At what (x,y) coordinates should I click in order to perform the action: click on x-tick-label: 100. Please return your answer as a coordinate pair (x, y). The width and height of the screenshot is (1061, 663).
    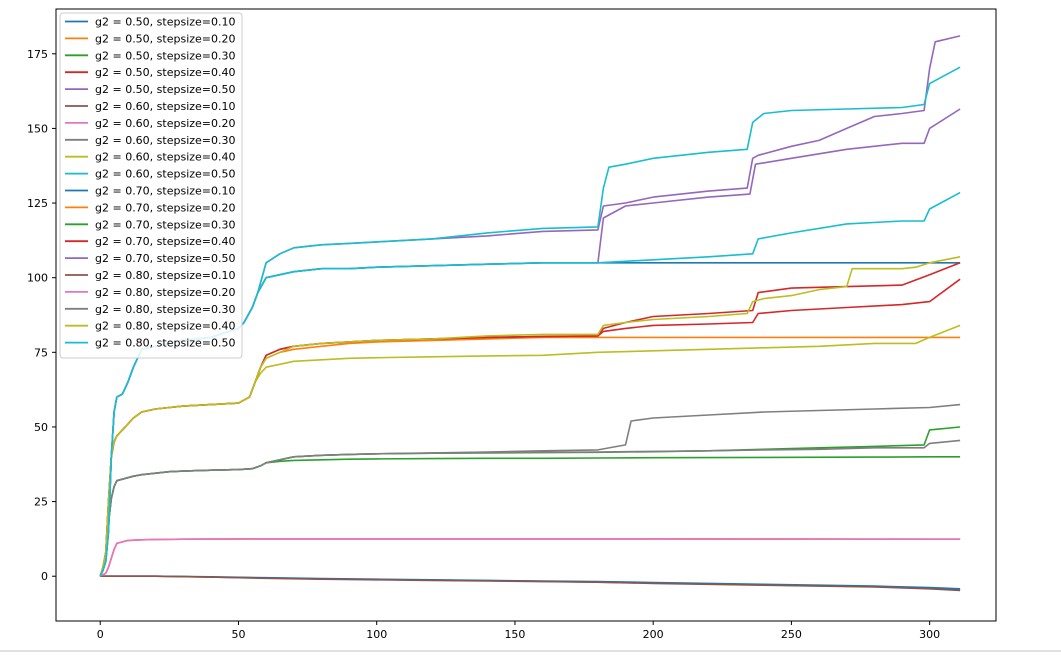
    Looking at the image, I should click on (376, 634).